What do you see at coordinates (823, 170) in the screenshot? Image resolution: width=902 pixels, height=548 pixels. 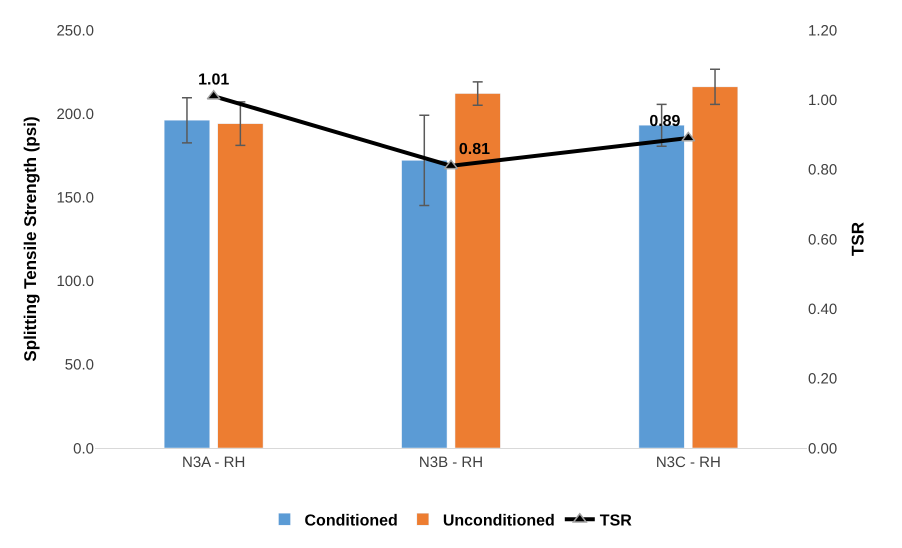 I see `y2-tick-label: 0.80` at bounding box center [823, 170].